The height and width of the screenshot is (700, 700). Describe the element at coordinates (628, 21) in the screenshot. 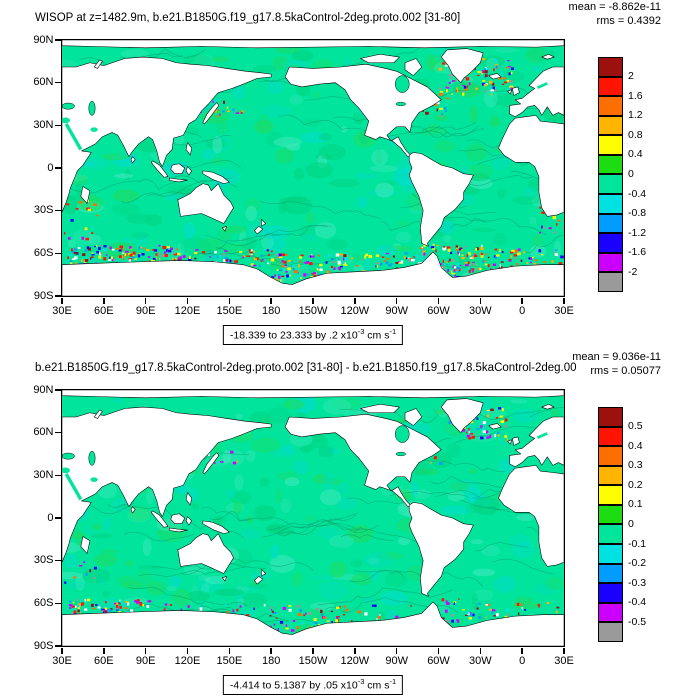

I see `rms-value-top: rms = 0.4392` at that location.